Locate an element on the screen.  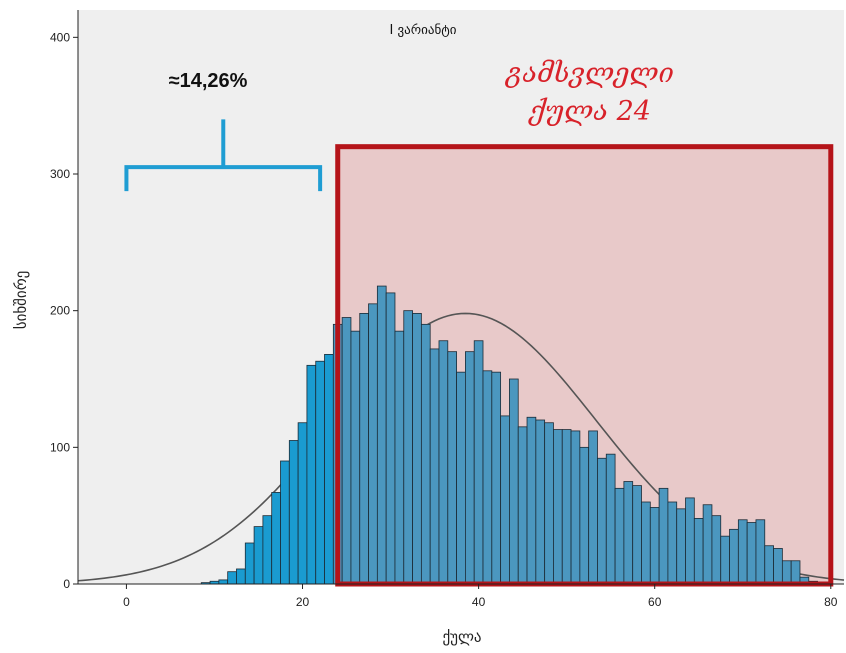
x-axis-title: ქულა is located at coordinates (461, 637).